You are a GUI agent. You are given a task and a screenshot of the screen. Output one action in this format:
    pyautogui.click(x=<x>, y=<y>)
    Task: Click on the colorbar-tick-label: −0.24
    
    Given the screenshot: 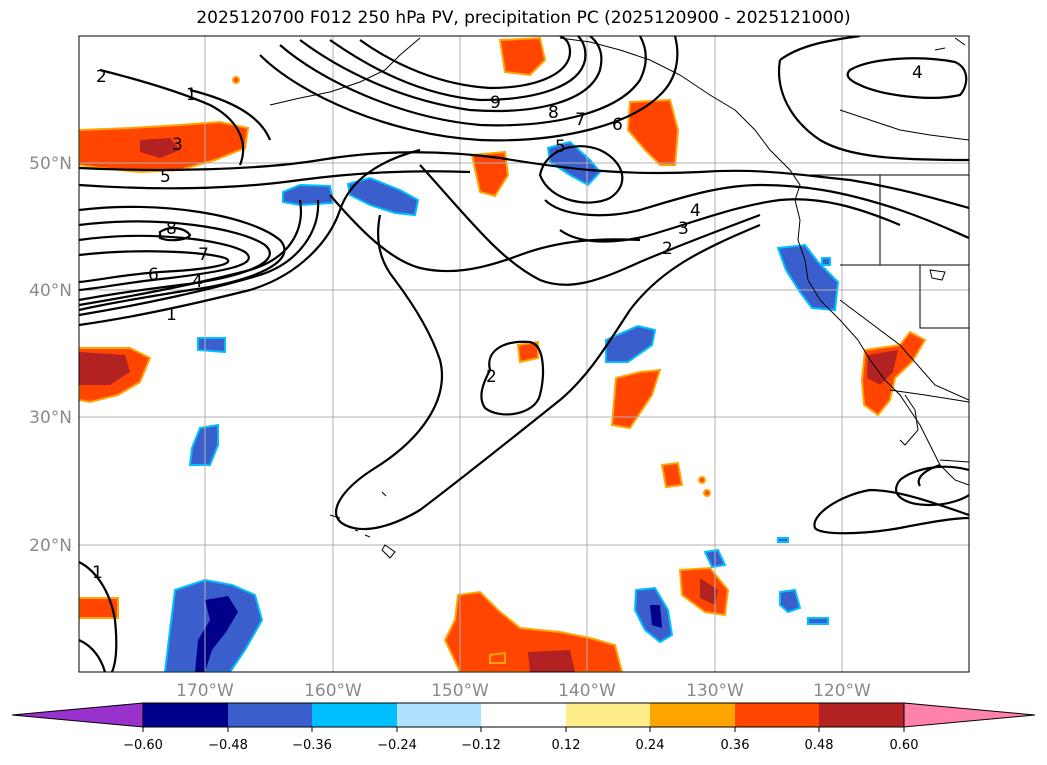 What is the action you would take?
    pyautogui.click(x=397, y=745)
    